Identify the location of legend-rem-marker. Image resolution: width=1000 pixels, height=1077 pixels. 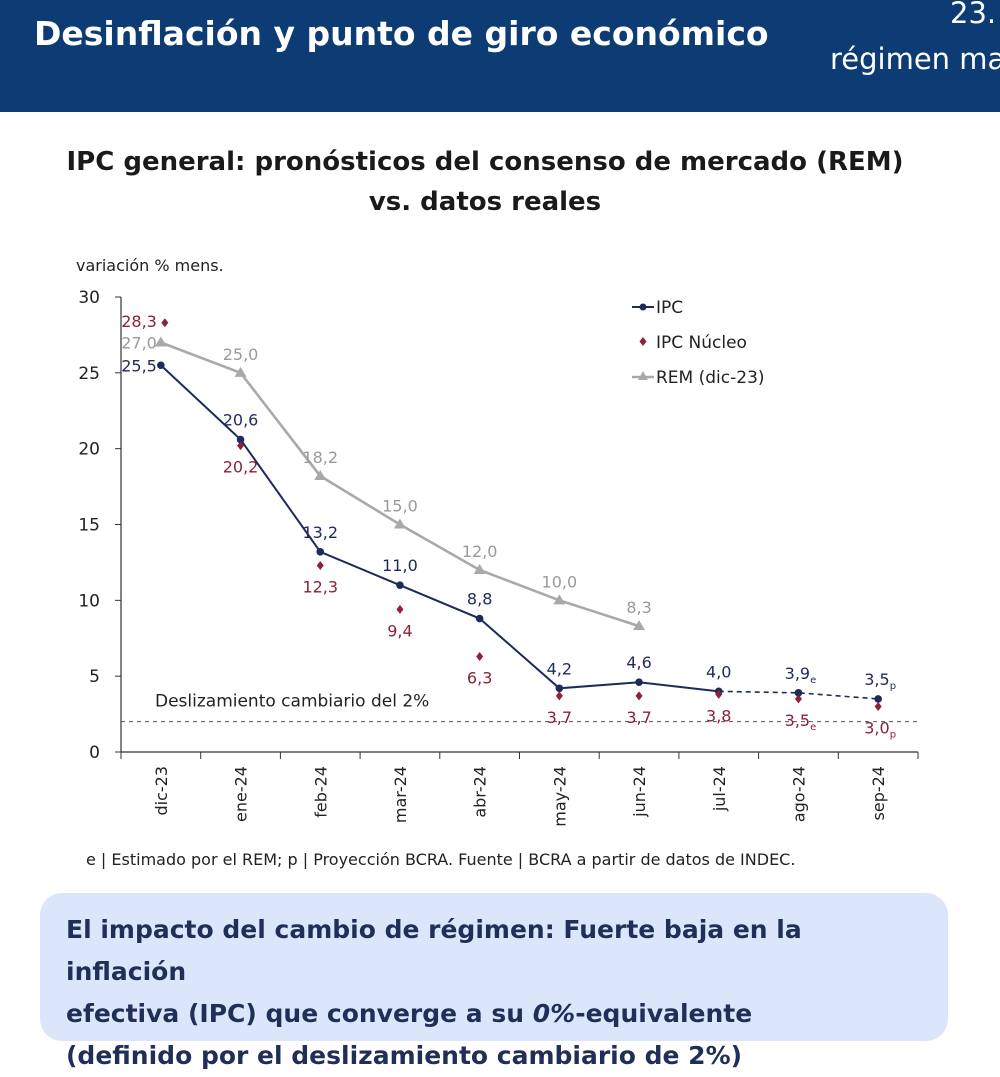
(643, 375).